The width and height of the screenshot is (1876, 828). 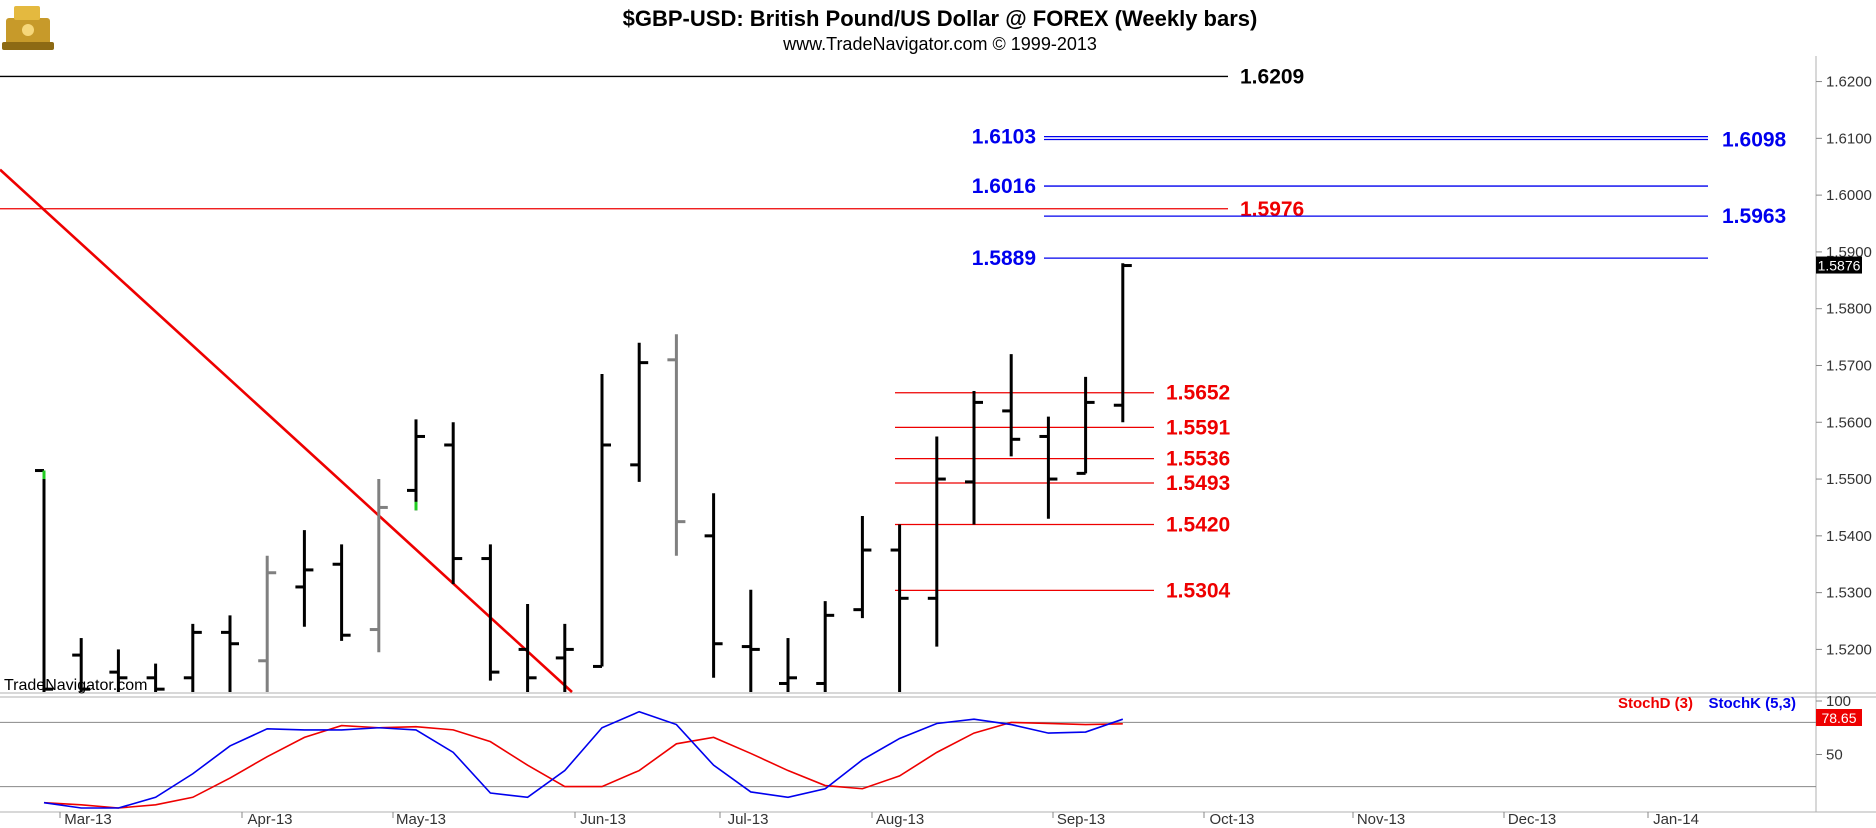 What do you see at coordinates (1676, 819) in the screenshot?
I see `x-tick-label: Jan-14` at bounding box center [1676, 819].